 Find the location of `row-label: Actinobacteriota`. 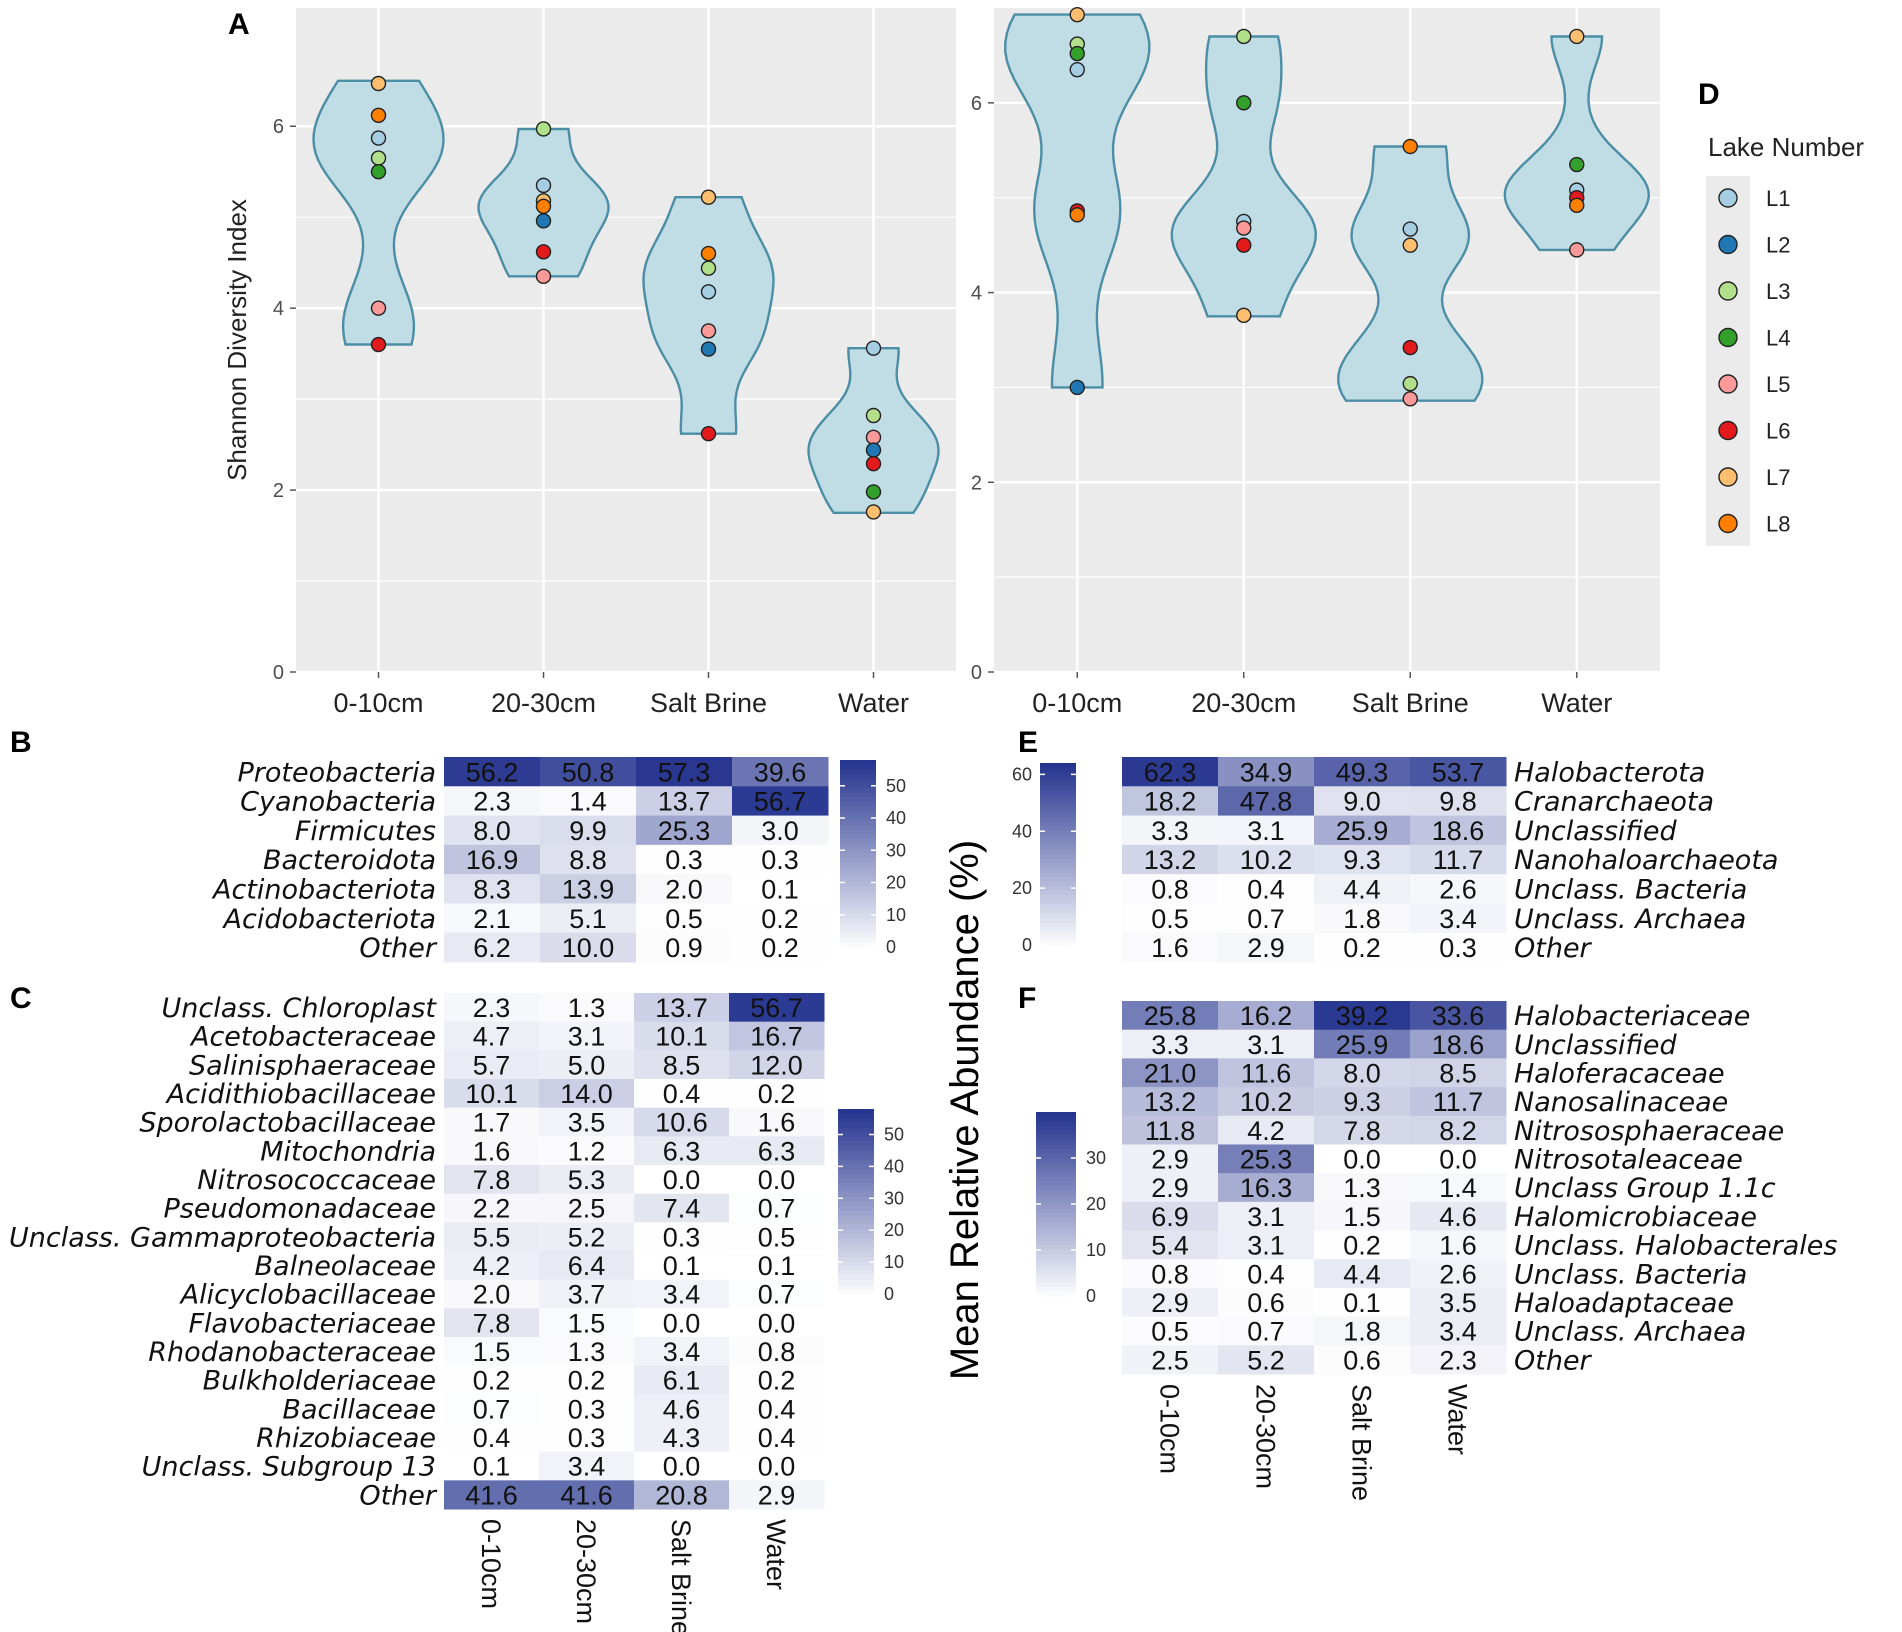

row-label: Actinobacteriota is located at coordinates (323, 890).